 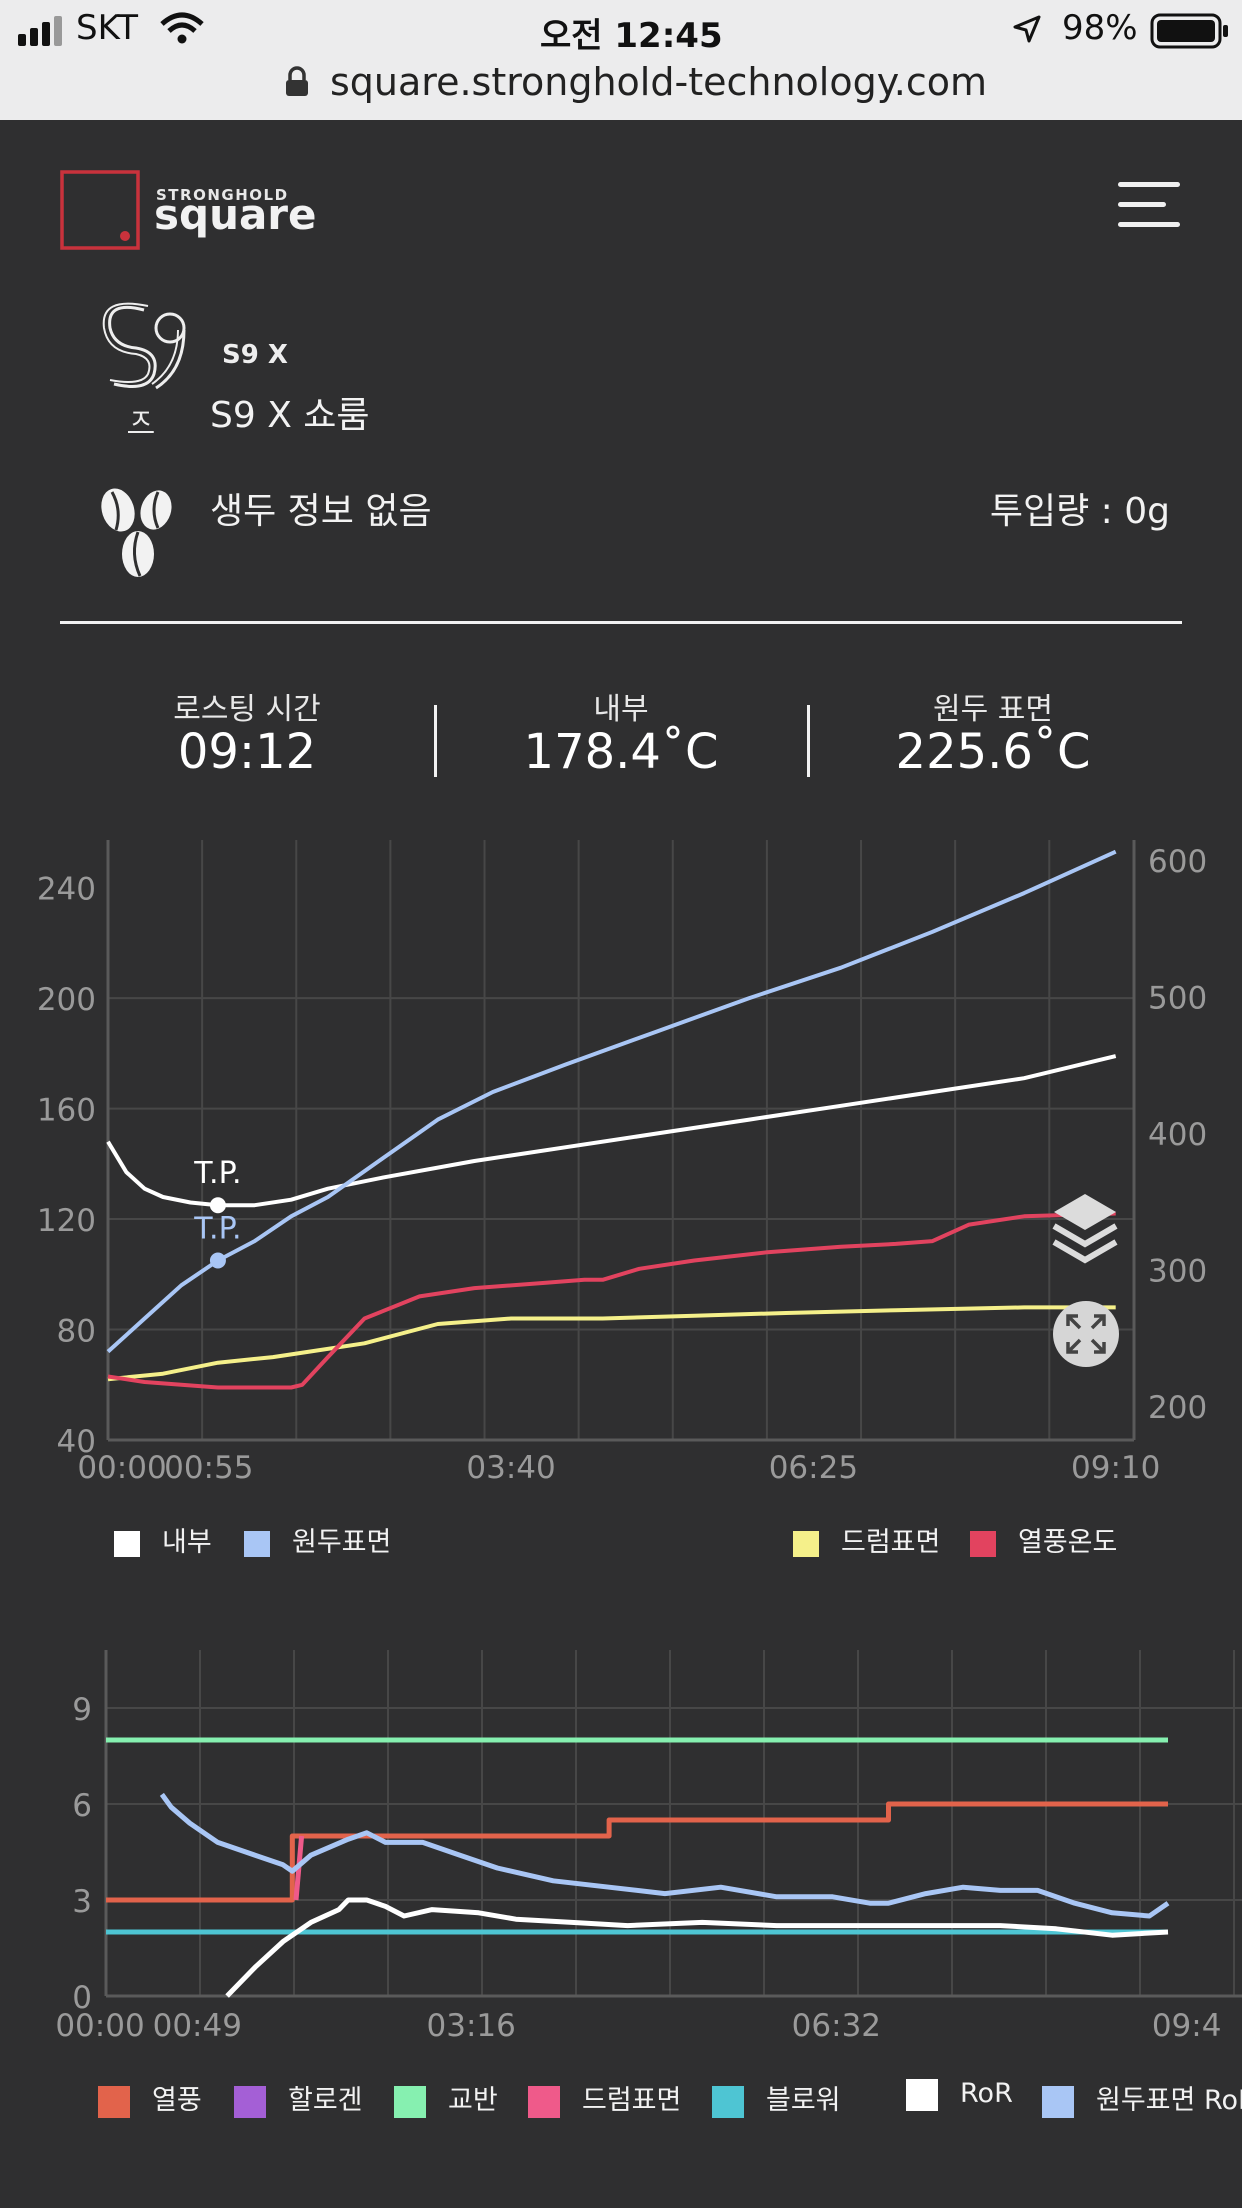 What do you see at coordinates (321, 511) in the screenshot?
I see `bean-info: 생두 정보 없음` at bounding box center [321, 511].